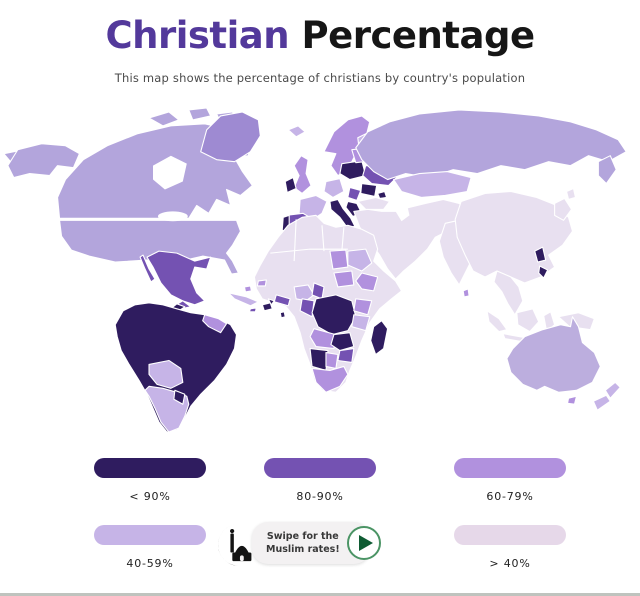  What do you see at coordinates (230, 137) in the screenshot?
I see `region-greenland` at bounding box center [230, 137].